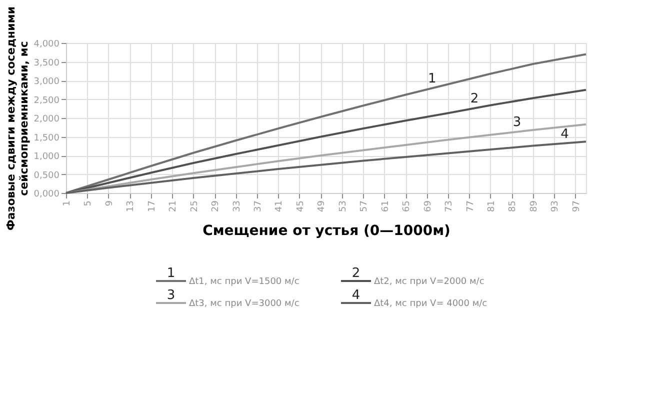  Describe the element at coordinates (195, 206) in the screenshot. I see `x-tick-label: 25` at that location.